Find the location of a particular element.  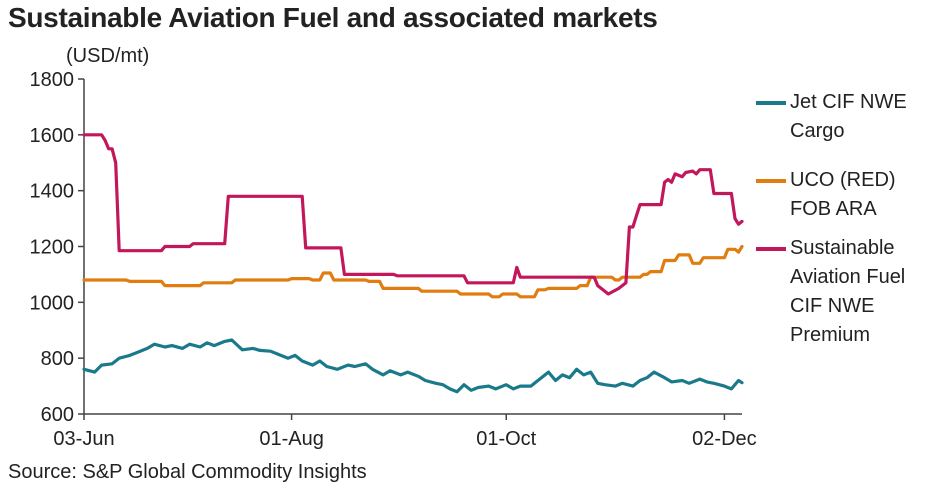

series-line-uco is located at coordinates (413, 271).